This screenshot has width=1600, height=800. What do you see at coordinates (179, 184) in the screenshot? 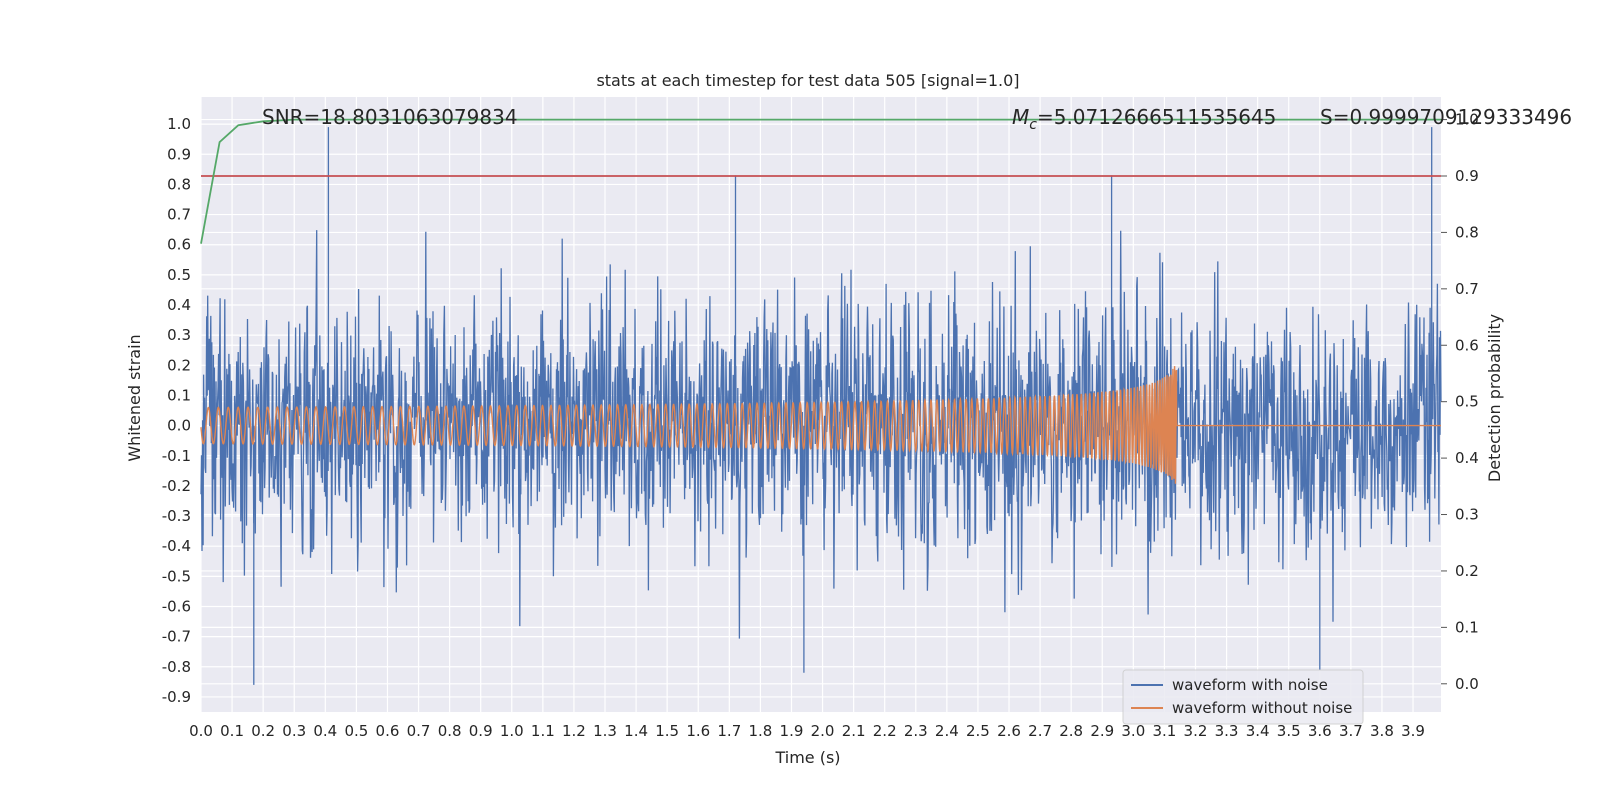
I see `left-tick-label: 0.8` at bounding box center [179, 184].